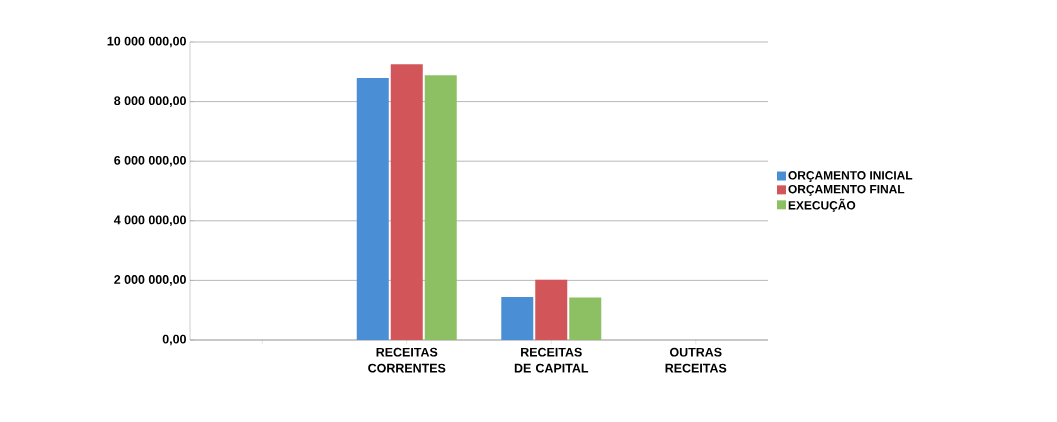 Image resolution: width=1057 pixels, height=422 pixels. I want to click on x-tick-label: RECEITAS CORRENTES, so click(407, 360).